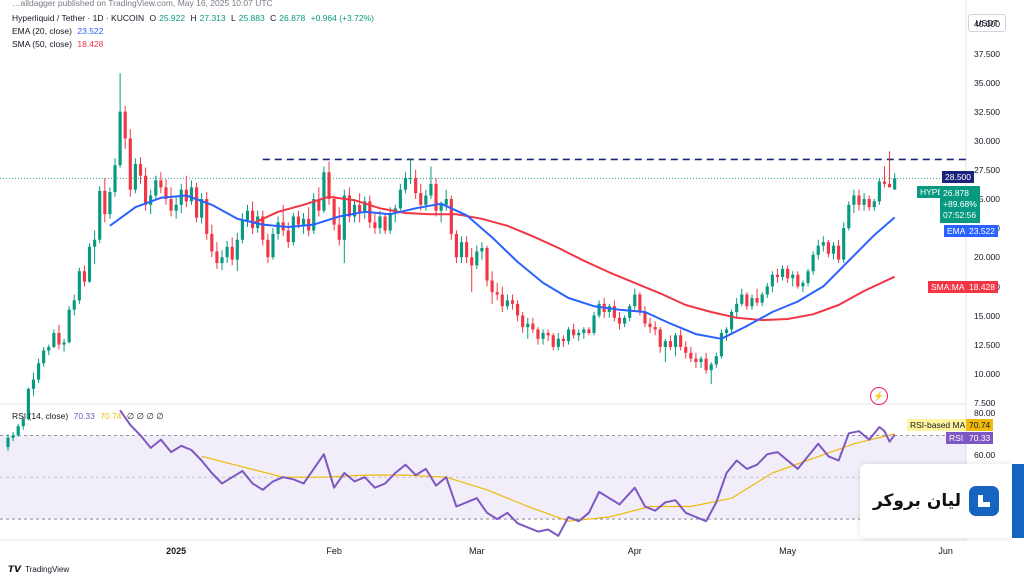  I want to click on price-tick-label: 15.000, so click(987, 315).